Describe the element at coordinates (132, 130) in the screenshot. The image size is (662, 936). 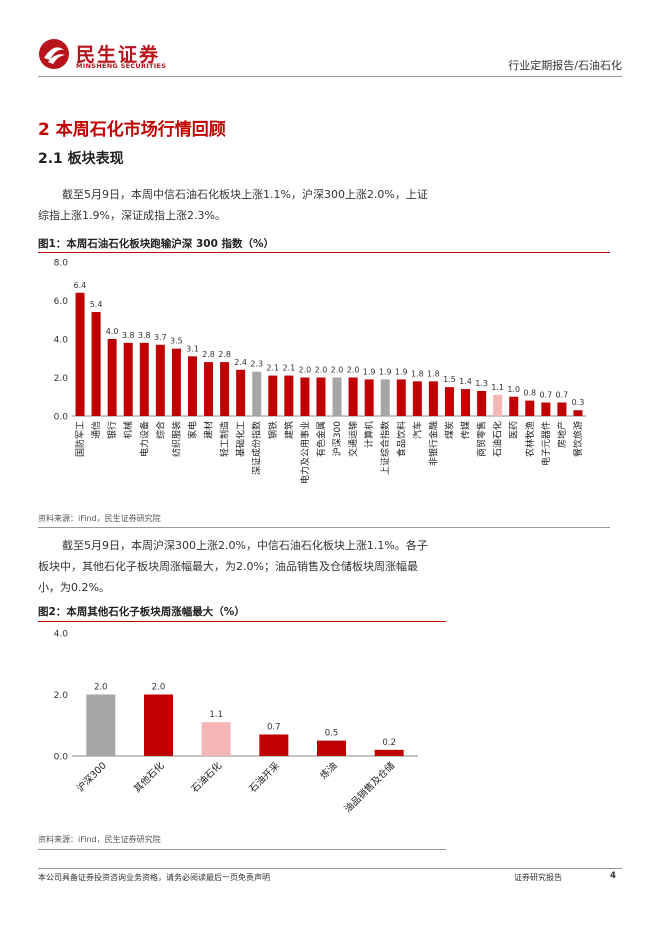
I see `section-title: 2 本周石化市场行情回顾` at that location.